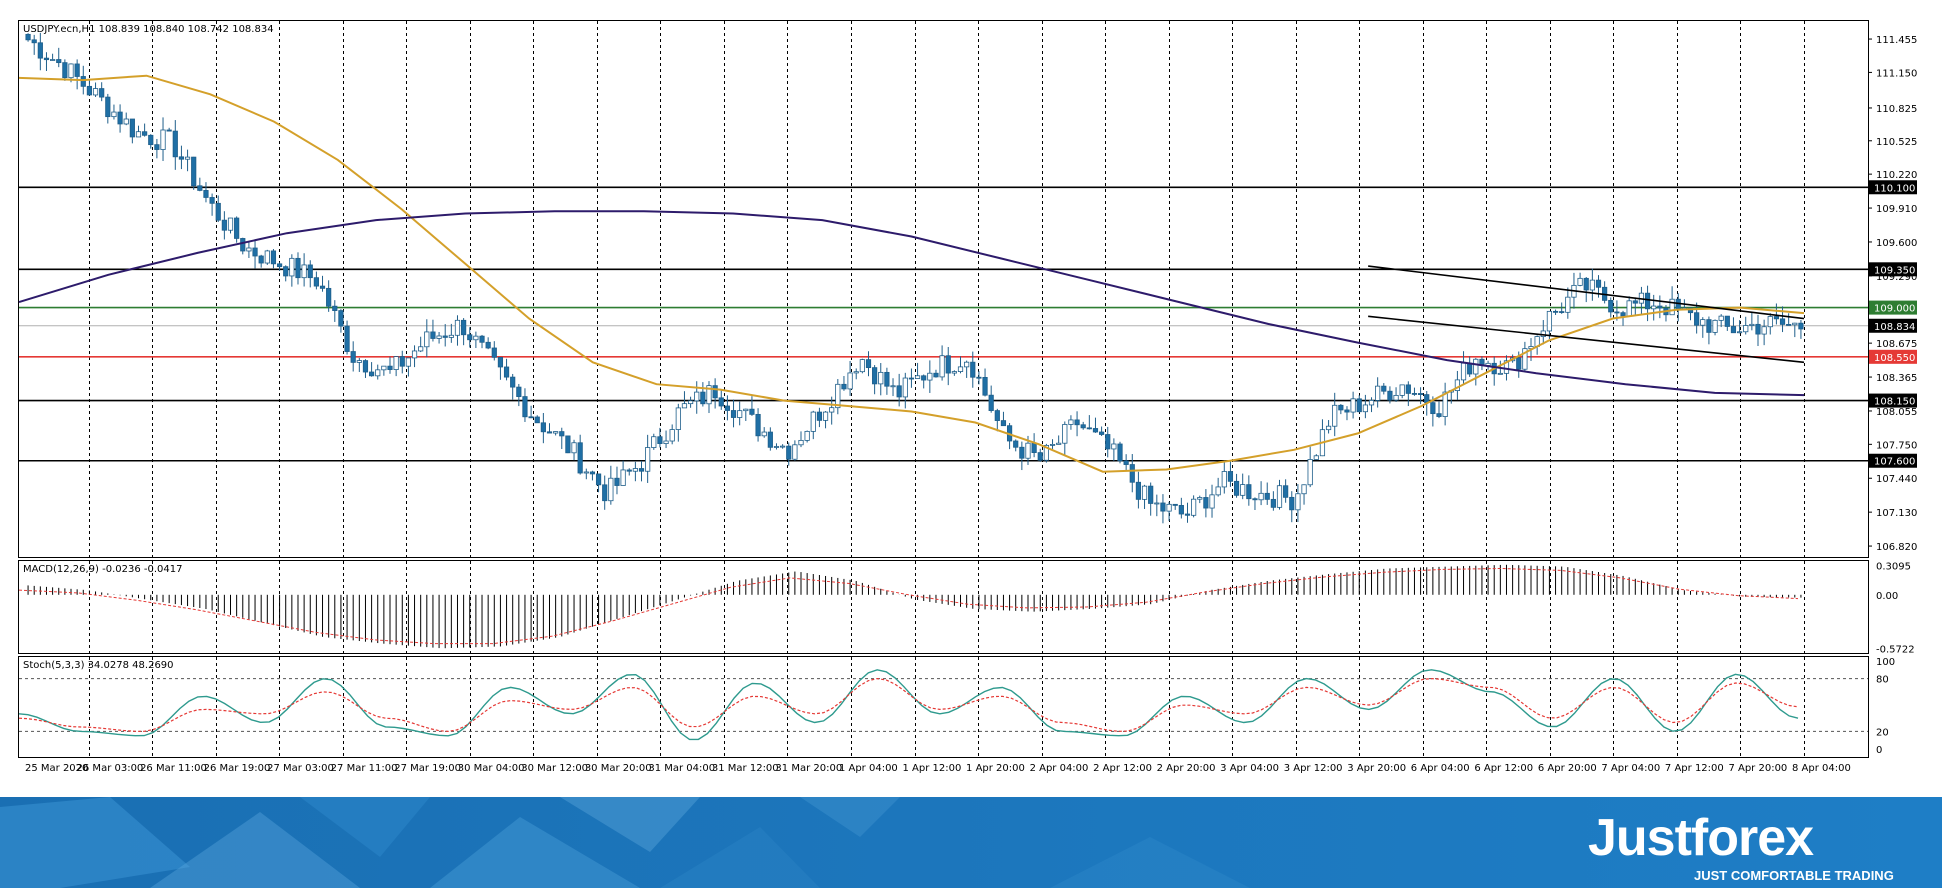 This screenshot has width=1942, height=888. Describe the element at coordinates (932, 768) in the screenshot. I see `time-tick-label: 1 Apr 12:00` at that location.